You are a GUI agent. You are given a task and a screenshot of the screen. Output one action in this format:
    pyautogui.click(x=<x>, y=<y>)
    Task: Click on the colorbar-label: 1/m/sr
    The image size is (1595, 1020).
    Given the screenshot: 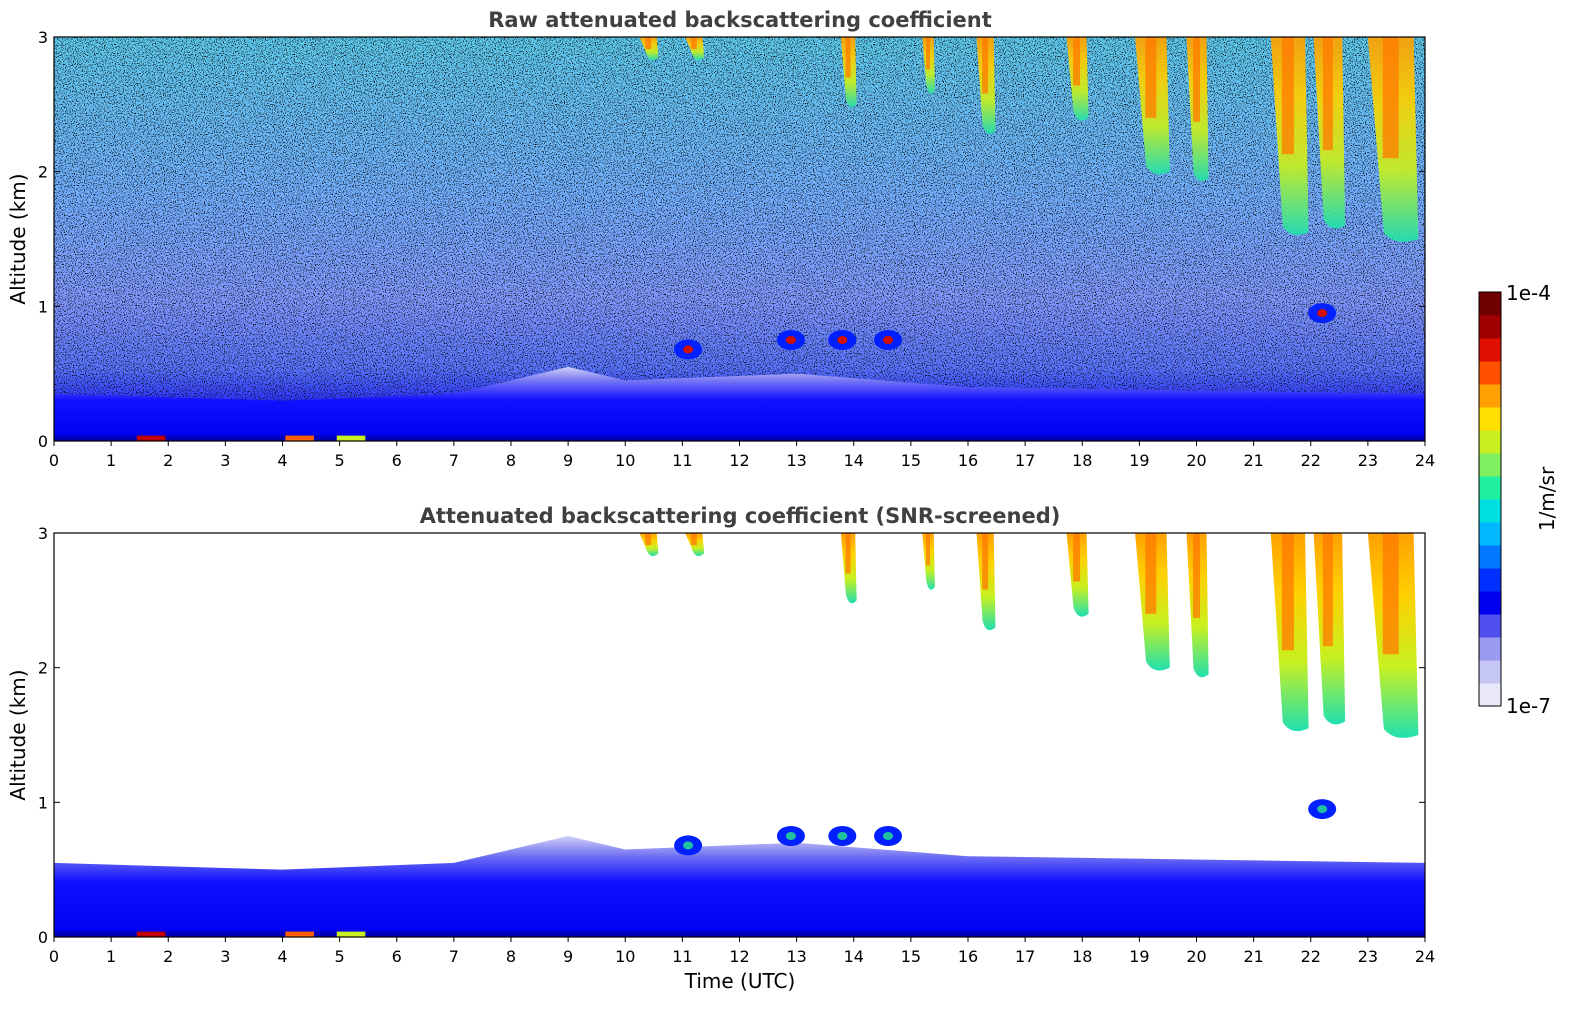 What is the action you would take?
    pyautogui.click(x=1547, y=498)
    